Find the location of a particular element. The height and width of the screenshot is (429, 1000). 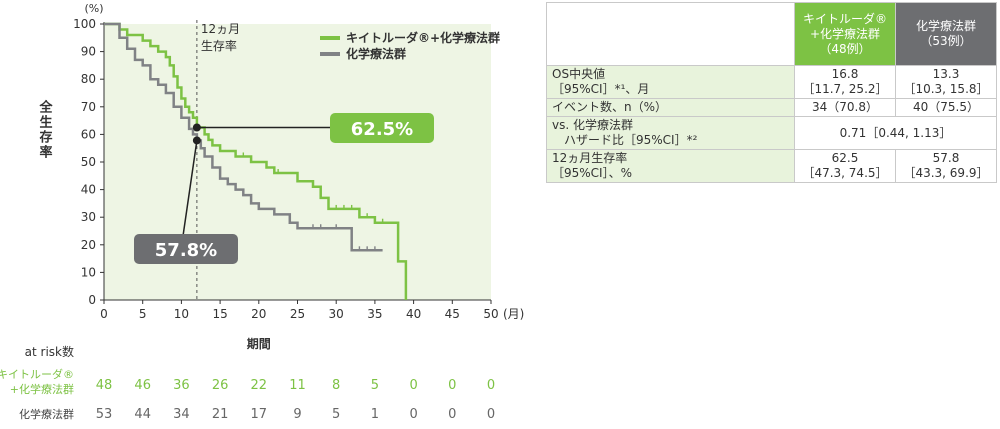

x-tick-label: 35 is located at coordinates (374, 314).